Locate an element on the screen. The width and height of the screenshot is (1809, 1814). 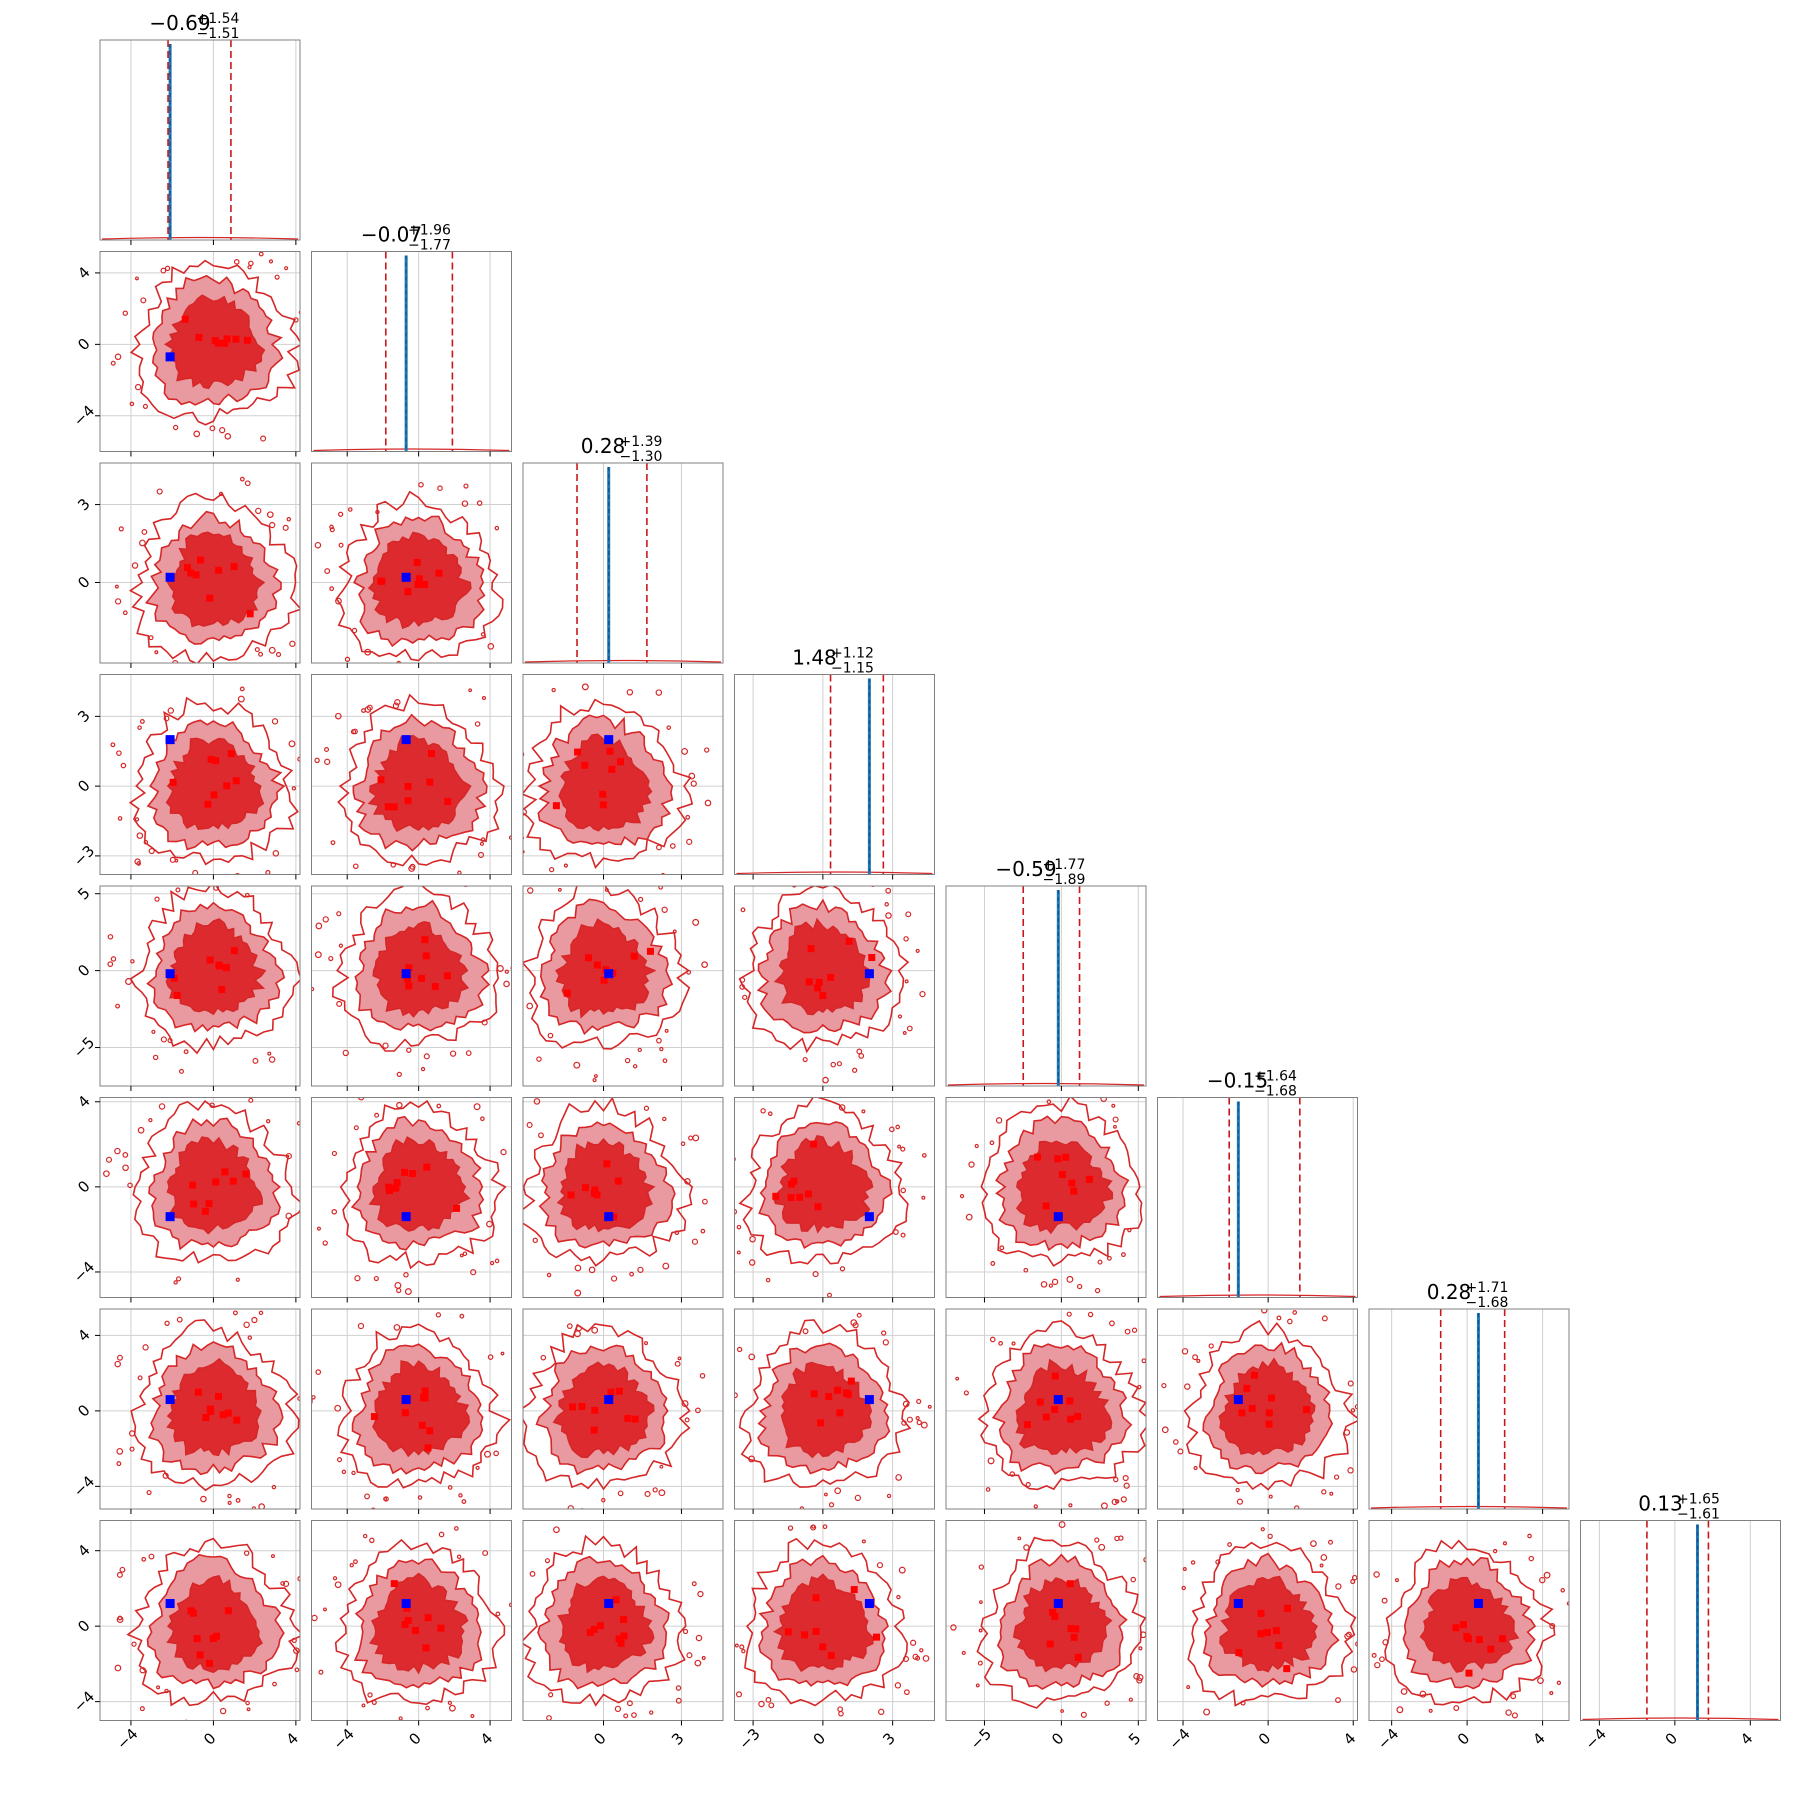
contour-panel-8-1: −4 0 4 −4 0 4 is located at coordinates (186, 1636).